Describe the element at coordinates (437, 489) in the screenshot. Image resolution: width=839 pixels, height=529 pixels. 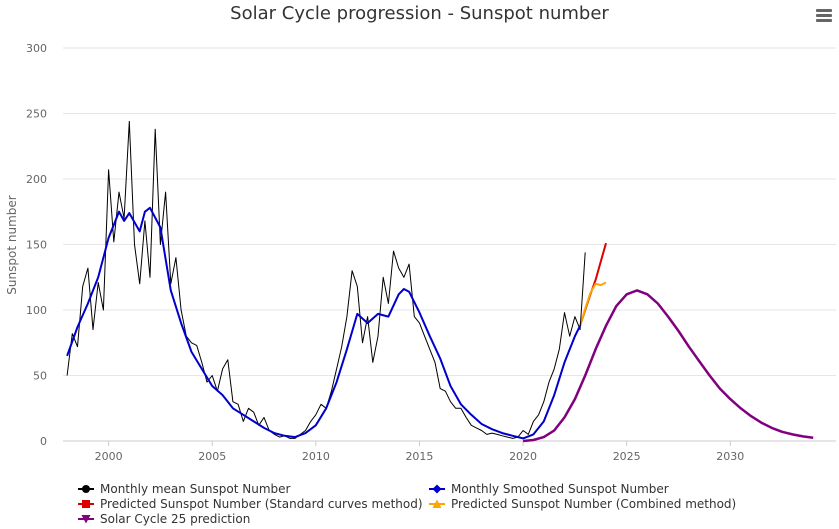
I see `diamond-marker-icon` at that location.